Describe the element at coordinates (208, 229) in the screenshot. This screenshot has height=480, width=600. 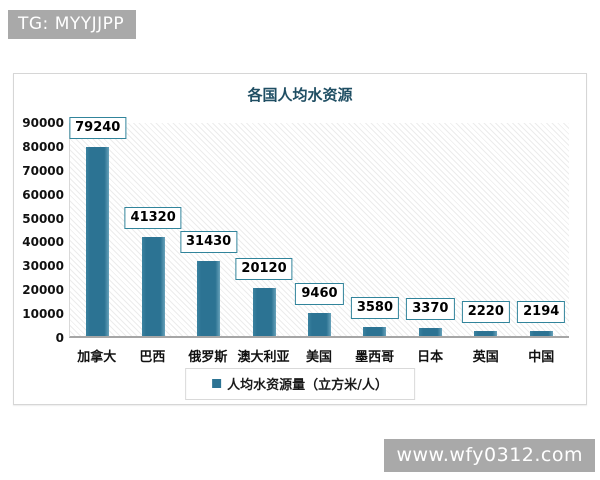
I see `bar-slot: 31430` at that location.